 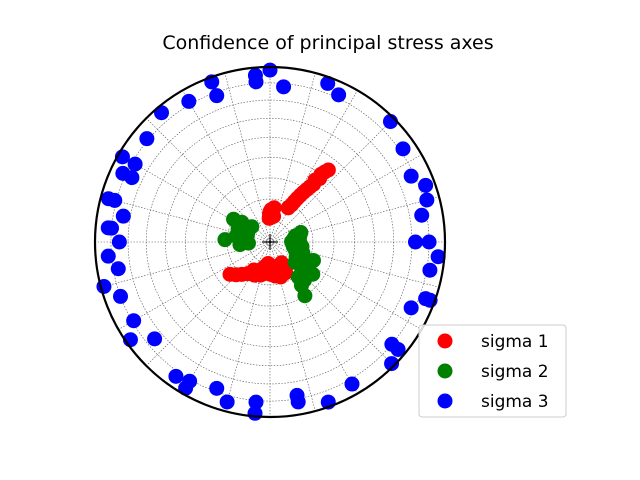 I want to click on legend-label-sigma-2: sigma 2, so click(x=515, y=372).